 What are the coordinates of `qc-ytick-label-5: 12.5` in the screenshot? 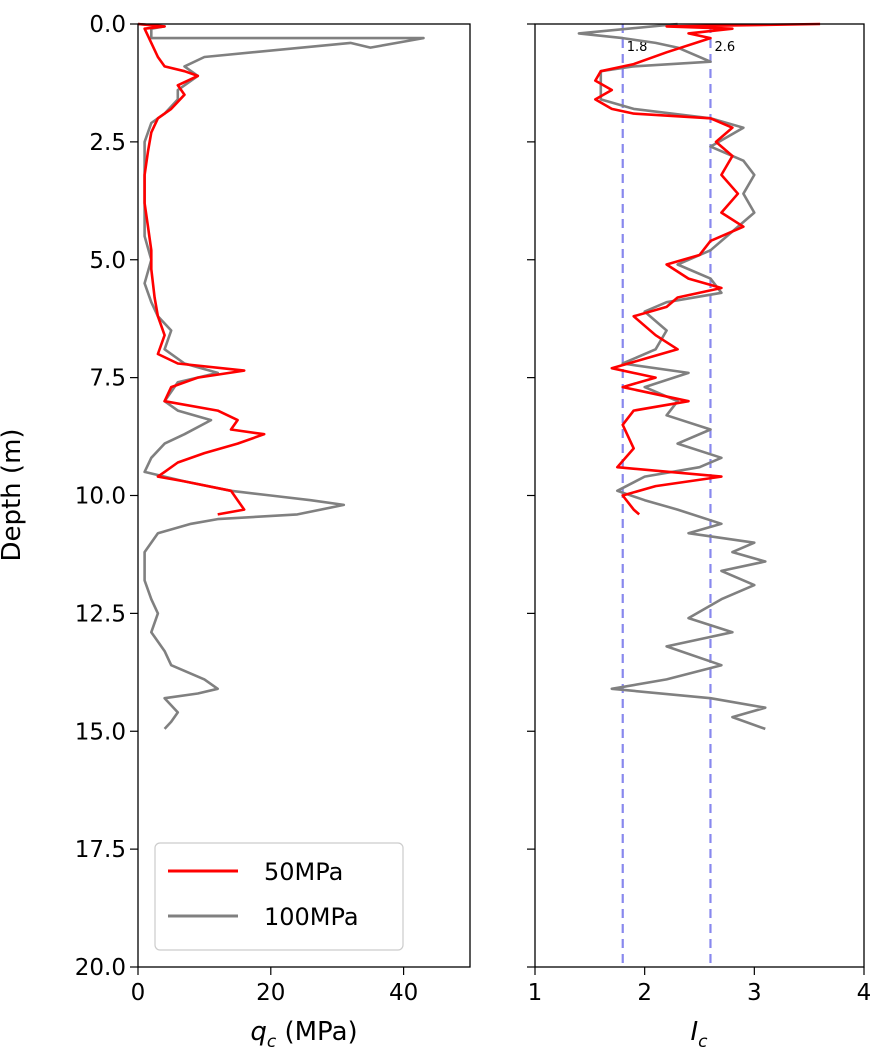 It's located at (100, 614).